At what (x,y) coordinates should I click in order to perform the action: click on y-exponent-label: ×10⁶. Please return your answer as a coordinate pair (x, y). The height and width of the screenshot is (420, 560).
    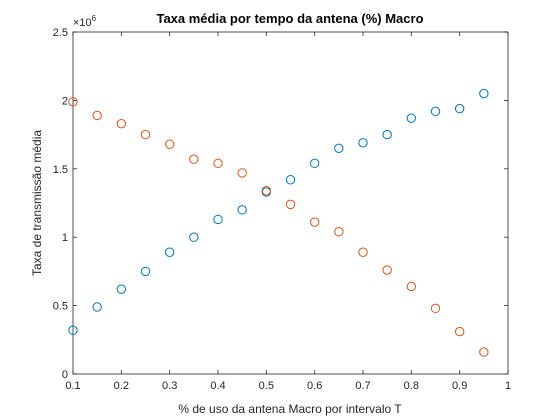
    Looking at the image, I should click on (85, 21).